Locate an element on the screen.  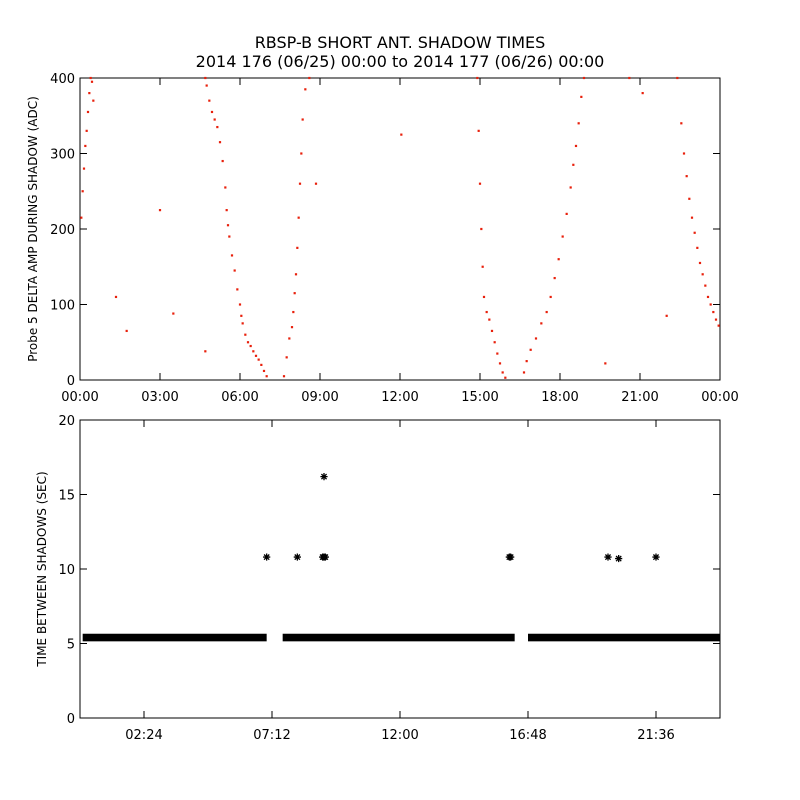
y-tick-label: 300 is located at coordinates (62, 155).